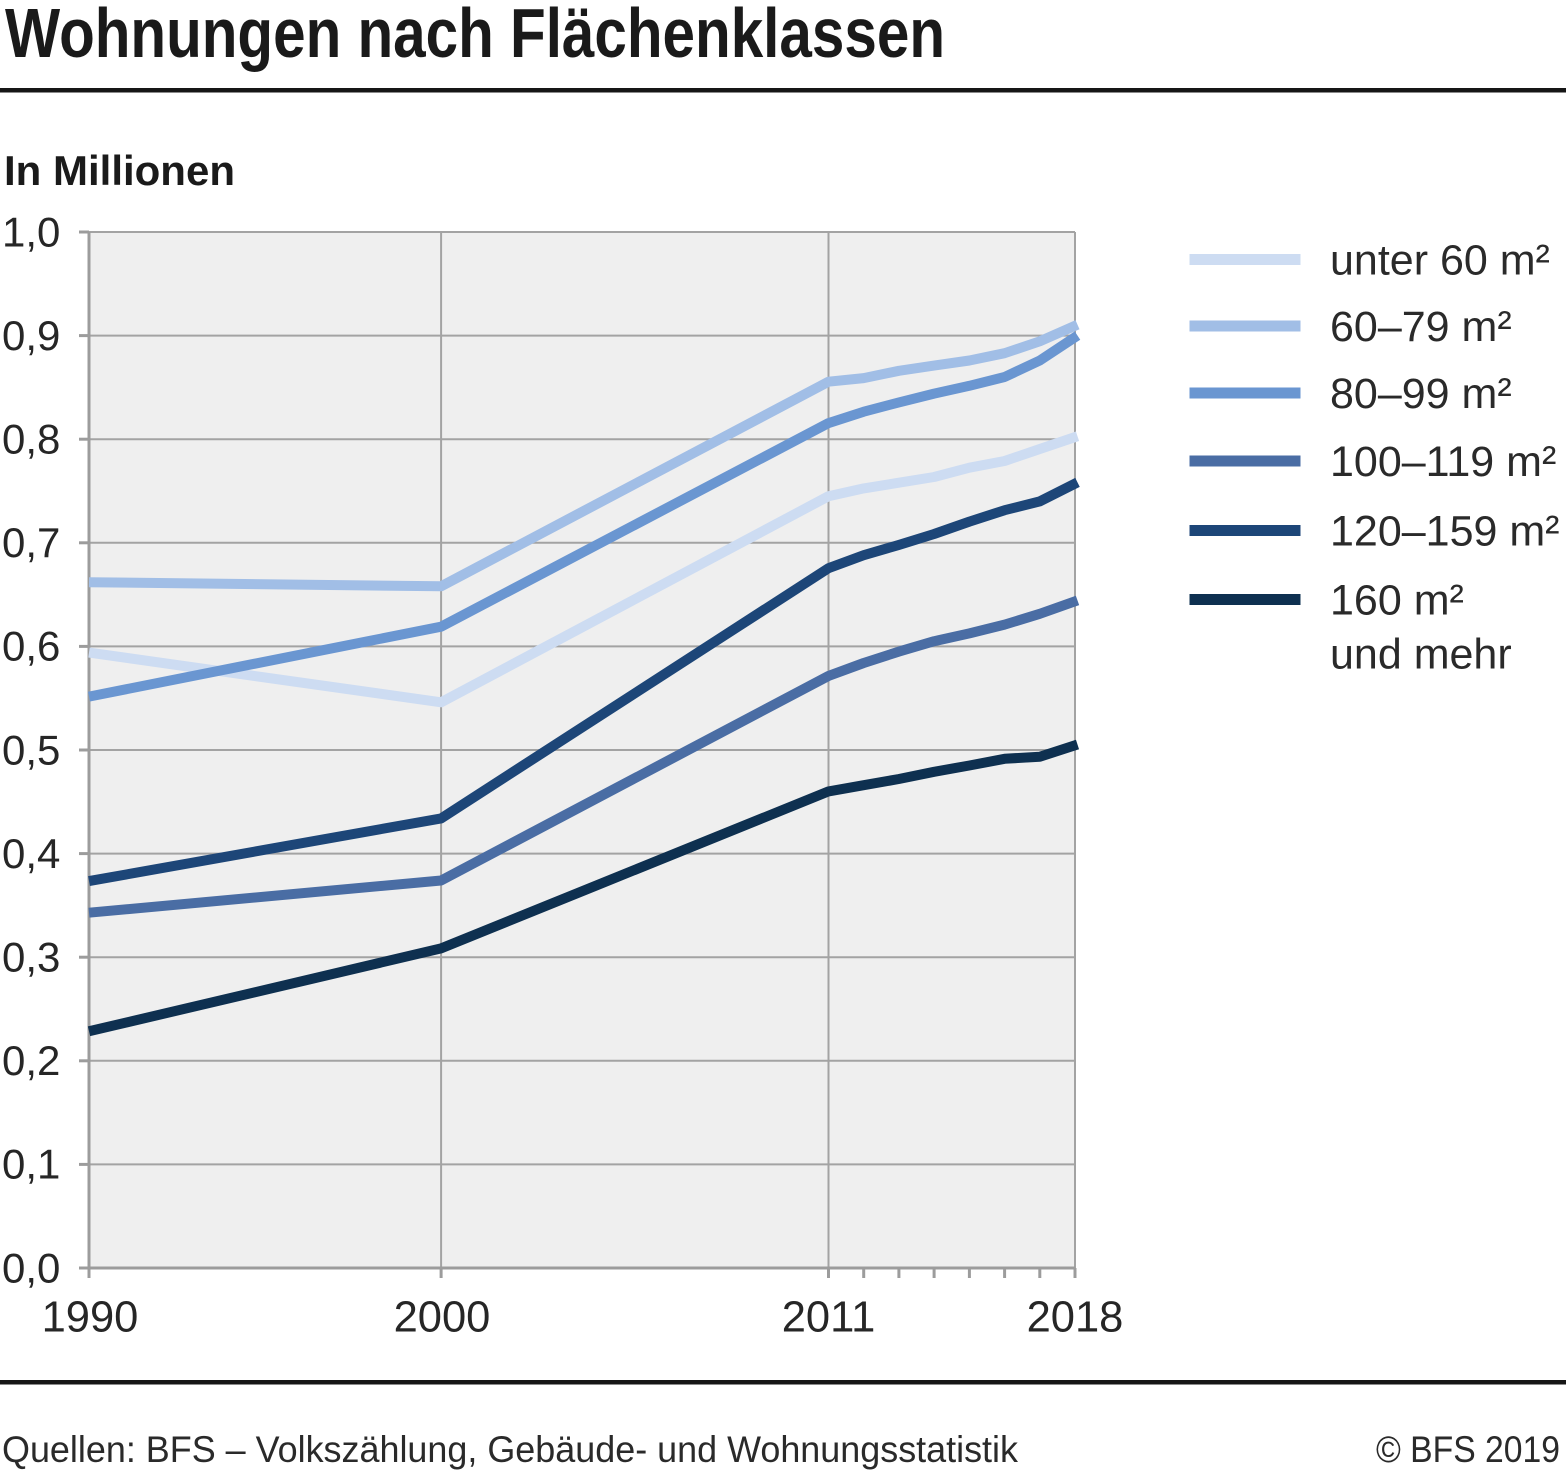 Image resolution: width=1566 pixels, height=1476 pixels. Describe the element at coordinates (31, 1060) in the screenshot. I see `svg-text: 0,2` at that location.